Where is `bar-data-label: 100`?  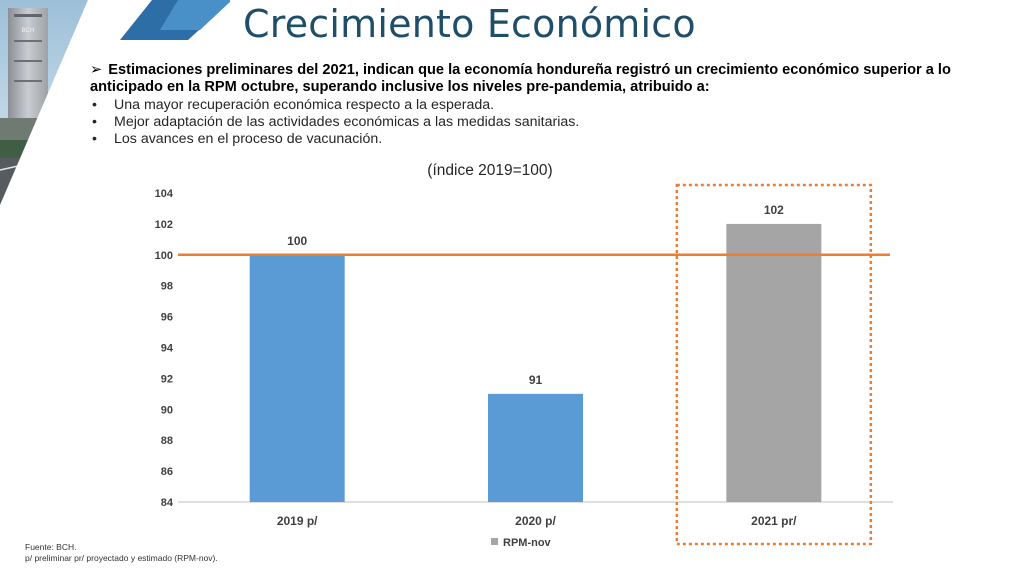
bar-data-label: 100 is located at coordinates (297, 241).